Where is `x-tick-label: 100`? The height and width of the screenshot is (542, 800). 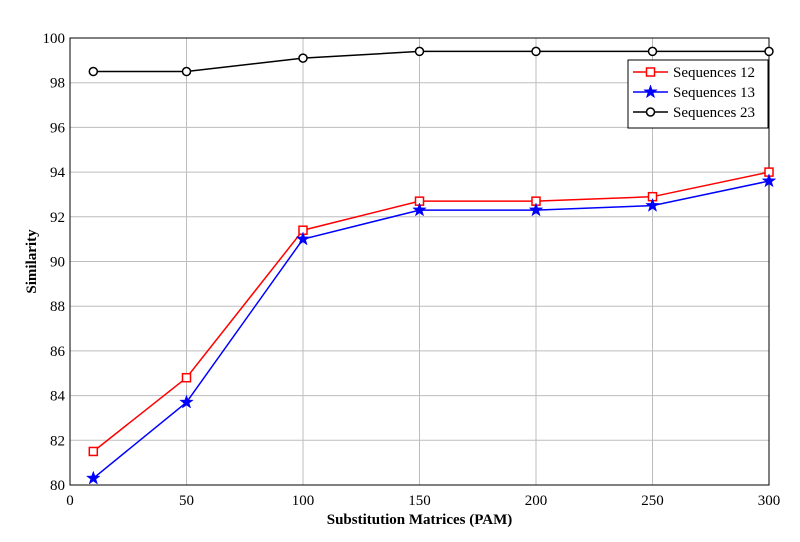
x-tick-label: 100 is located at coordinates (303, 501).